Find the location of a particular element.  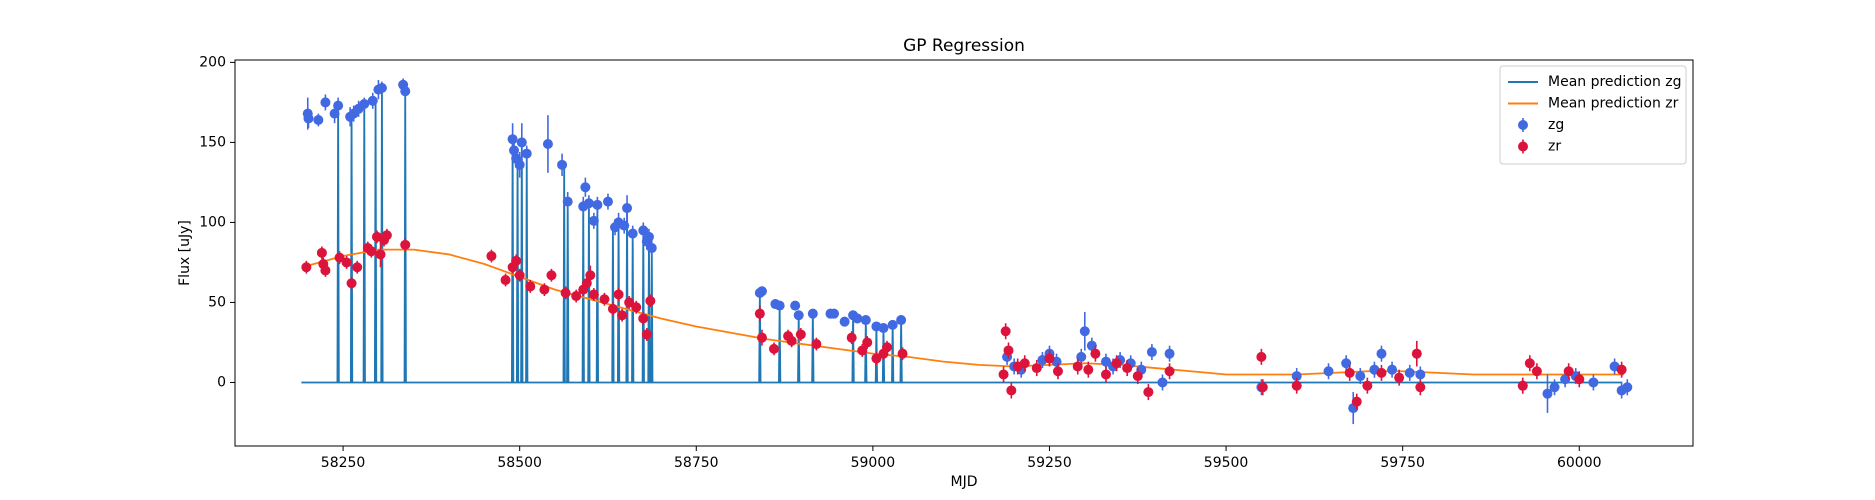

x-tick-label: 59750 is located at coordinates (1402, 463).